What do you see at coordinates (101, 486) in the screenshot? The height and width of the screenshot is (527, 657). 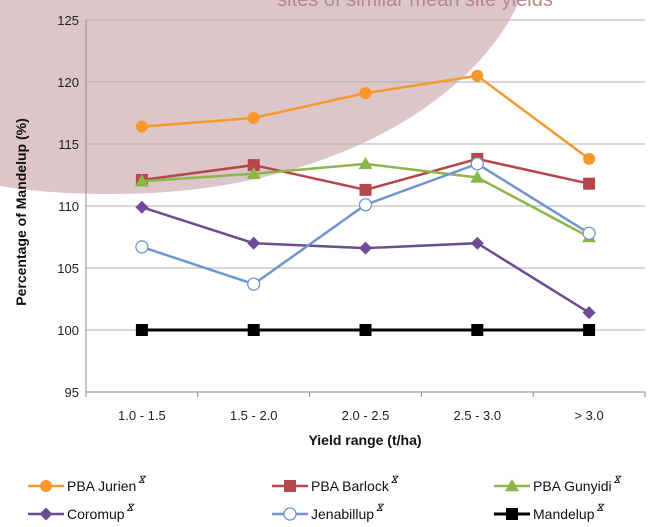 I see `legend-label: PBA Jurien` at bounding box center [101, 486].